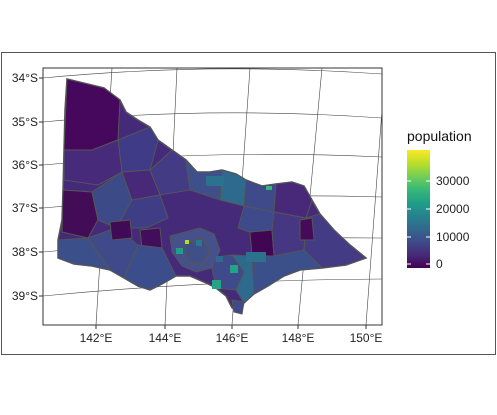 The image size is (497, 415). What do you see at coordinates (439, 136) in the screenshot?
I see `legend-title: population` at bounding box center [439, 136].